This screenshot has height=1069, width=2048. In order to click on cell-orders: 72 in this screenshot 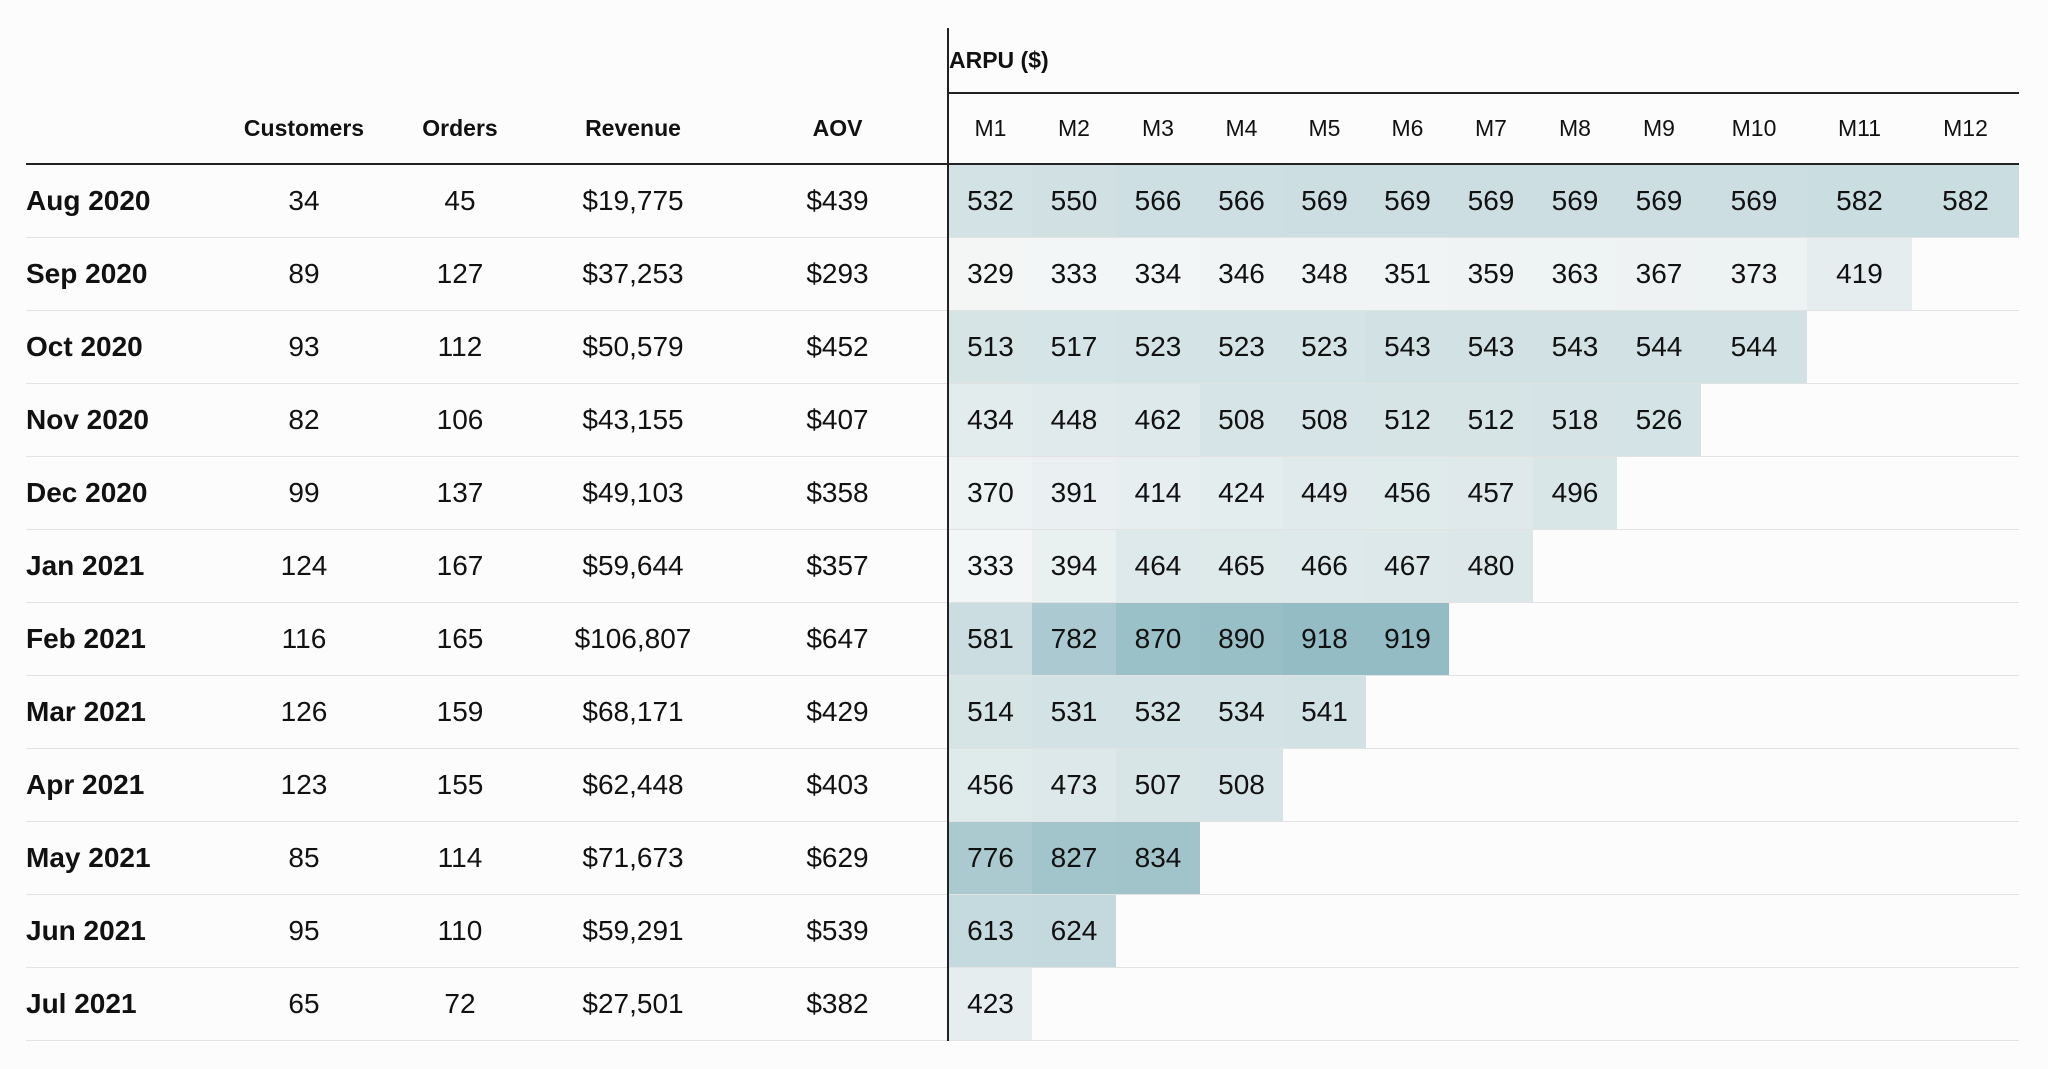, I will do `click(460, 1003)`.